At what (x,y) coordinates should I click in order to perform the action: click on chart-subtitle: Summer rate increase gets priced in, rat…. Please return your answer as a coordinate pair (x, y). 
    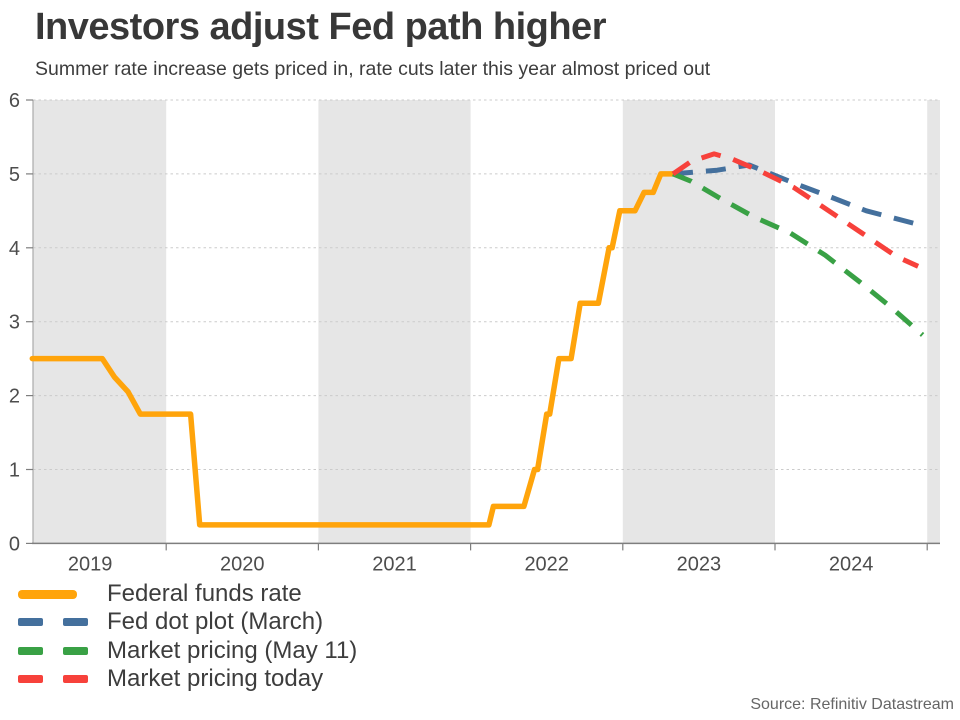
    Looking at the image, I should click on (373, 69).